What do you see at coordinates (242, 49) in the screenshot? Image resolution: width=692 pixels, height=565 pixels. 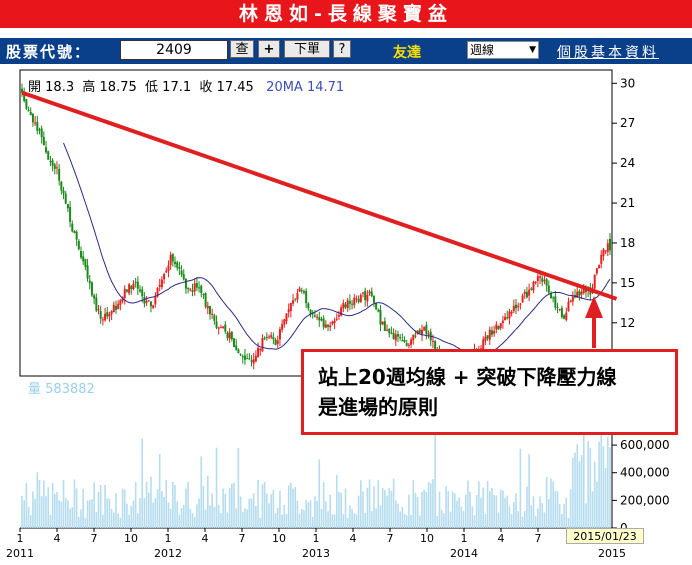 I see `search-button: 查` at bounding box center [242, 49].